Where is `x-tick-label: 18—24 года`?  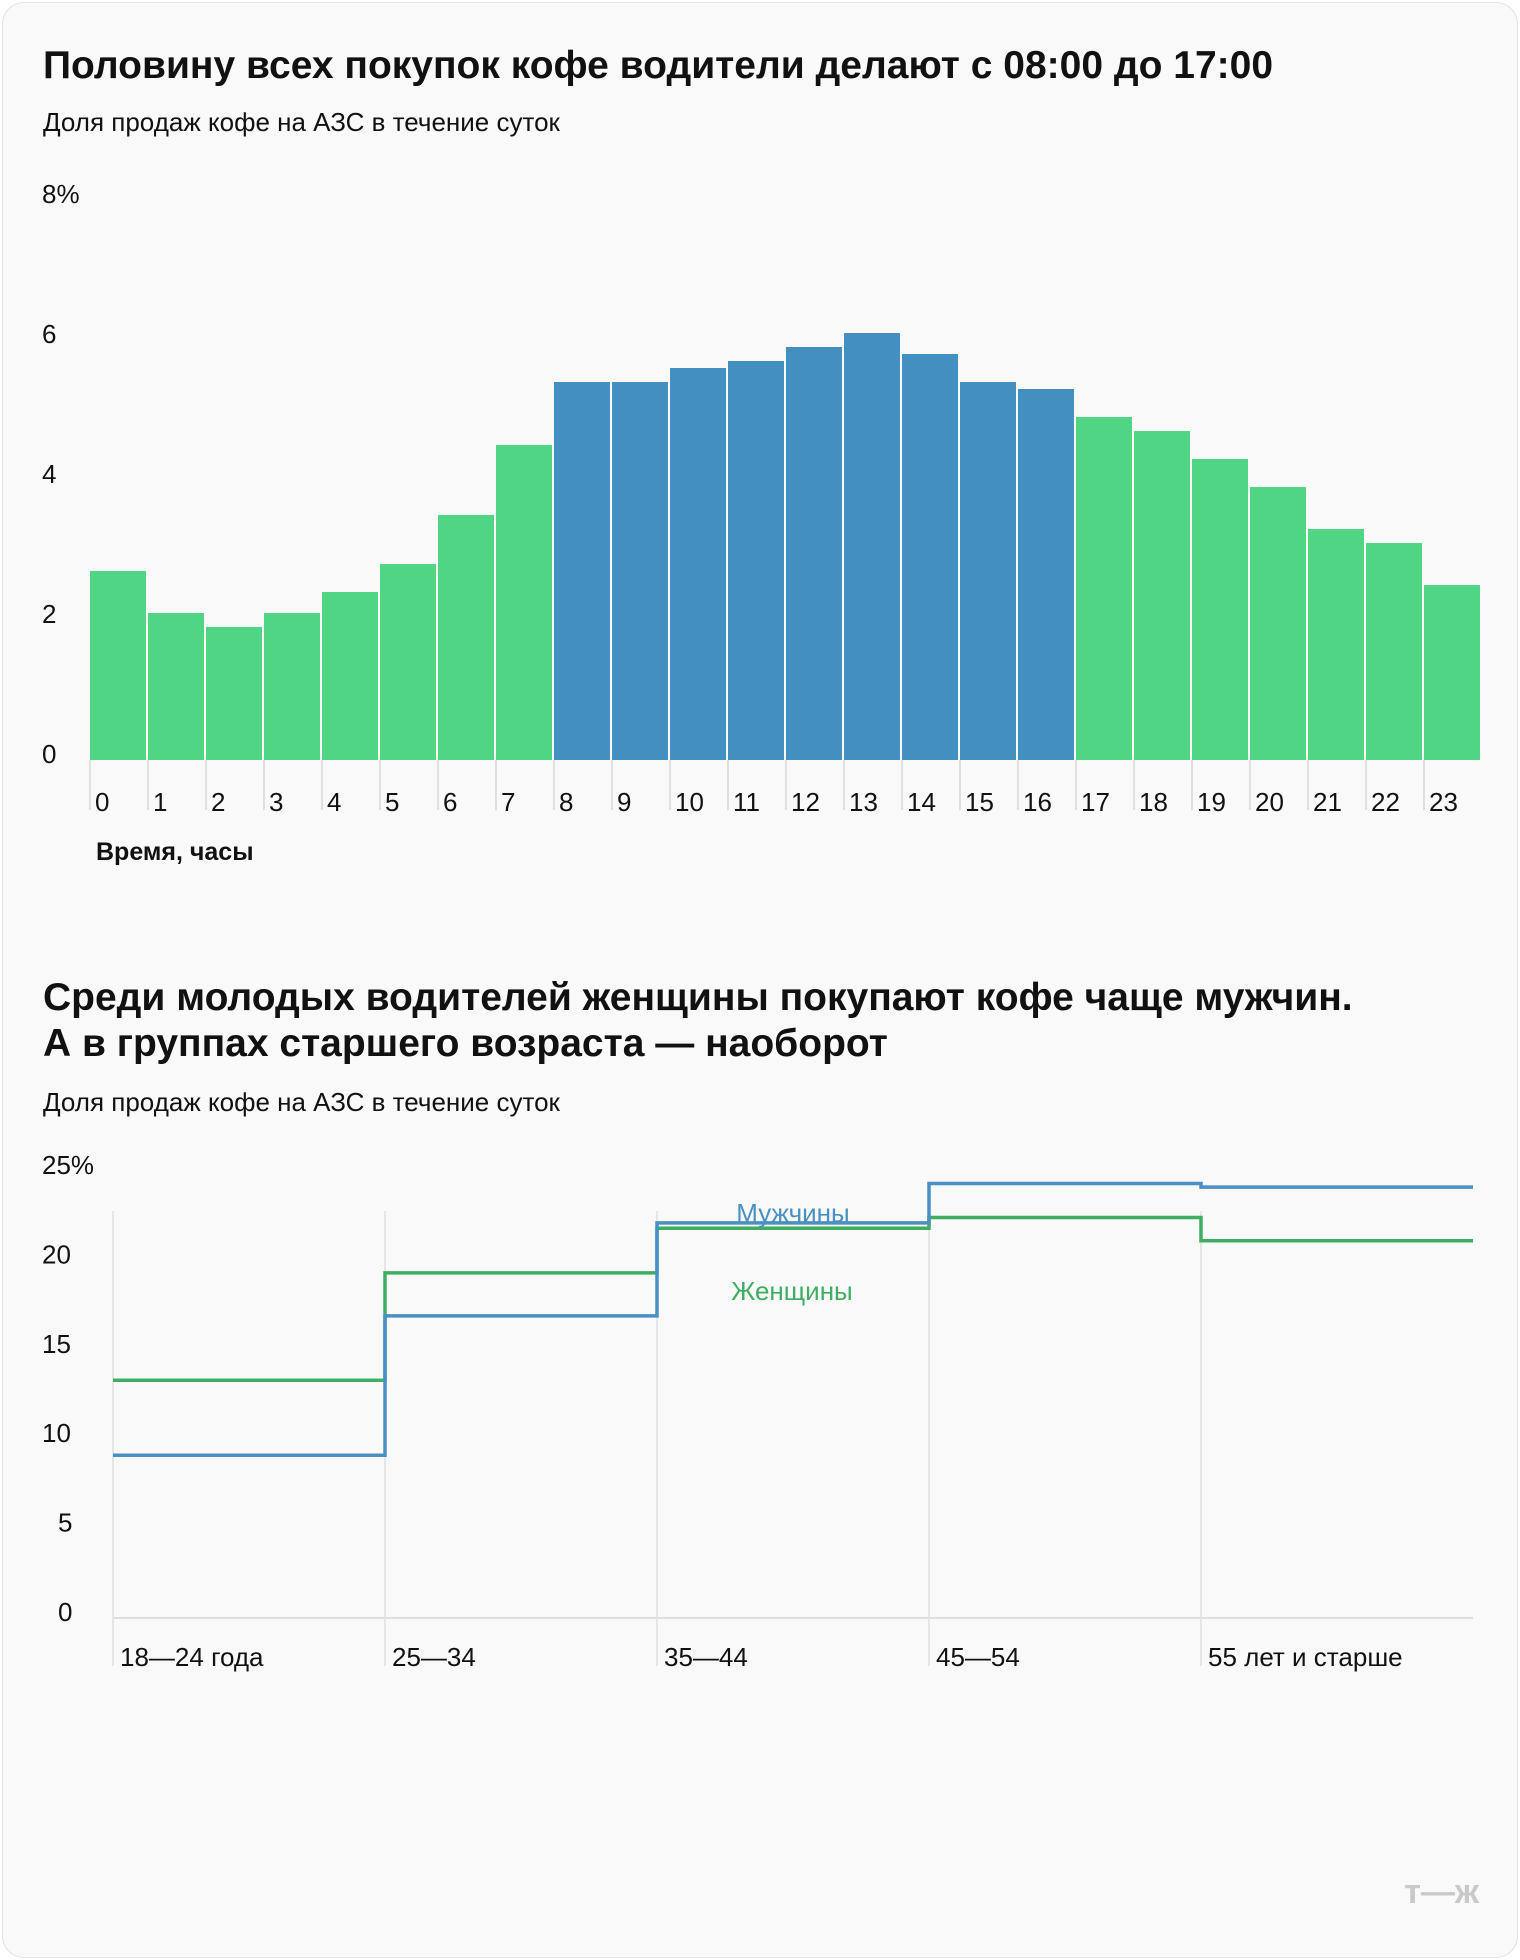
x-tick-label: 18—24 года is located at coordinates (192, 1657).